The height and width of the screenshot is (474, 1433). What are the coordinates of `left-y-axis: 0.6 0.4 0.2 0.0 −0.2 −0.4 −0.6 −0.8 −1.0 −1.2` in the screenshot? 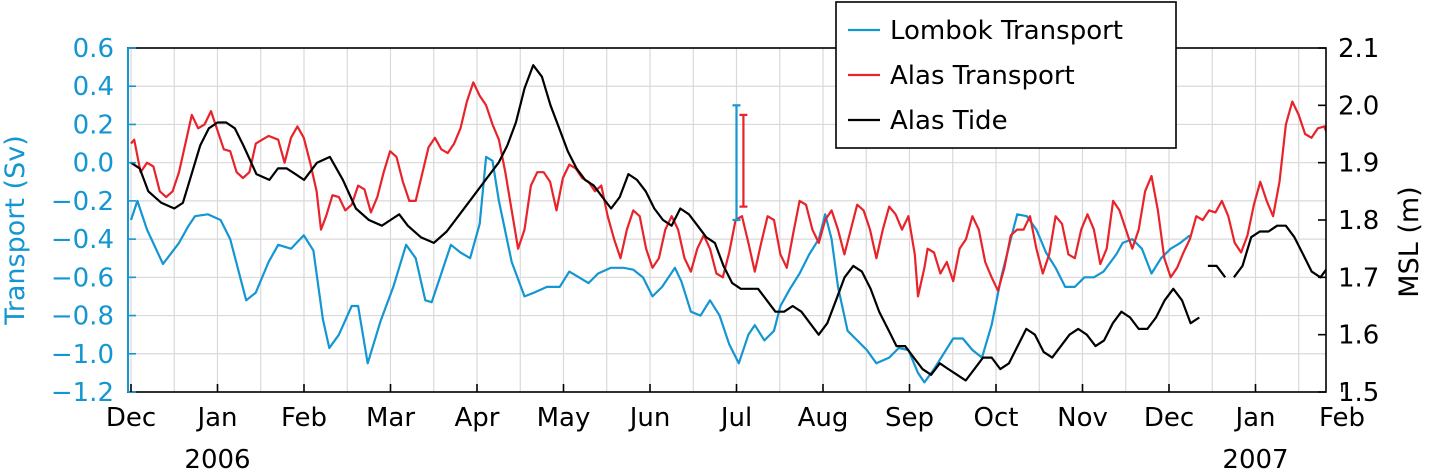 It's located at (93, 221).